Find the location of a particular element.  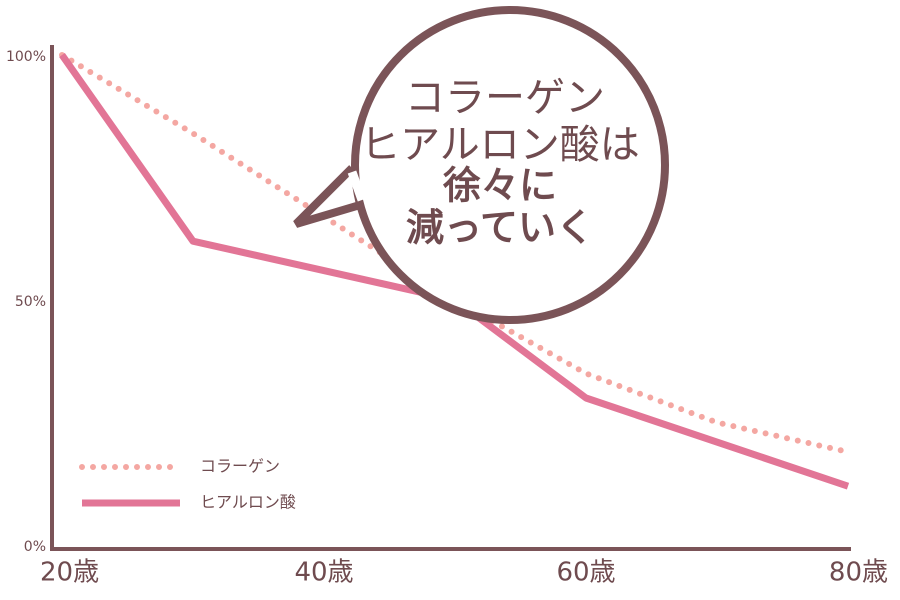

annotation-line: 減っていく is located at coordinates (500, 228).